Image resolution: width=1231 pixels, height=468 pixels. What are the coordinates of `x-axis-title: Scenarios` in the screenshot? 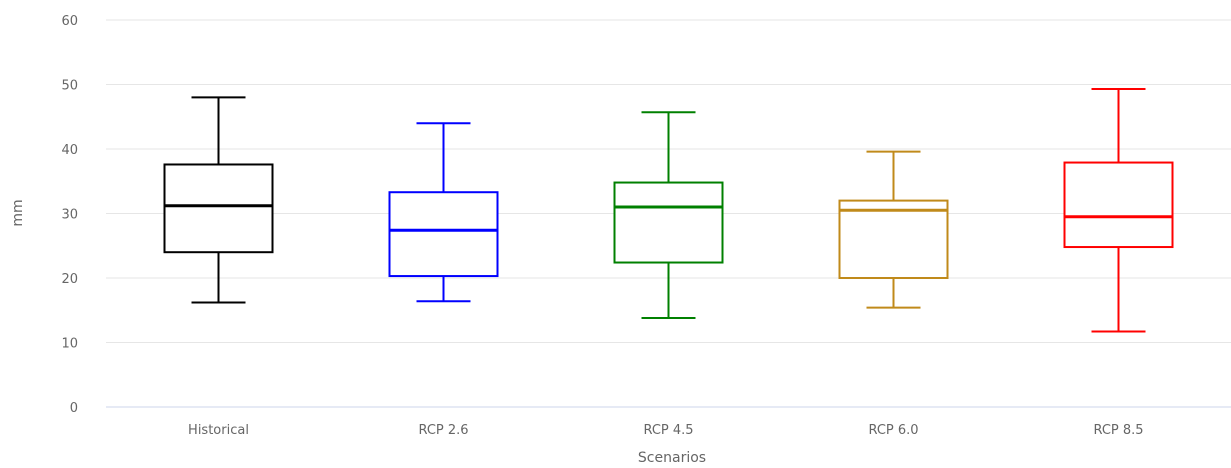 It's located at (672, 458).